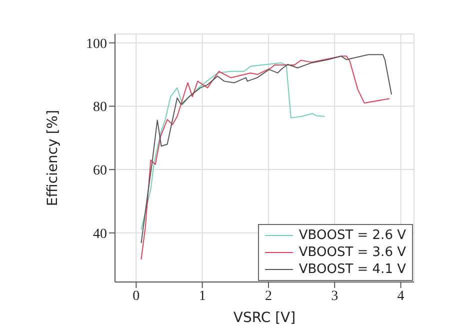  What do you see at coordinates (352, 252) in the screenshot?
I see `legend-label: VBOOST = 3.6 V` at bounding box center [352, 252].